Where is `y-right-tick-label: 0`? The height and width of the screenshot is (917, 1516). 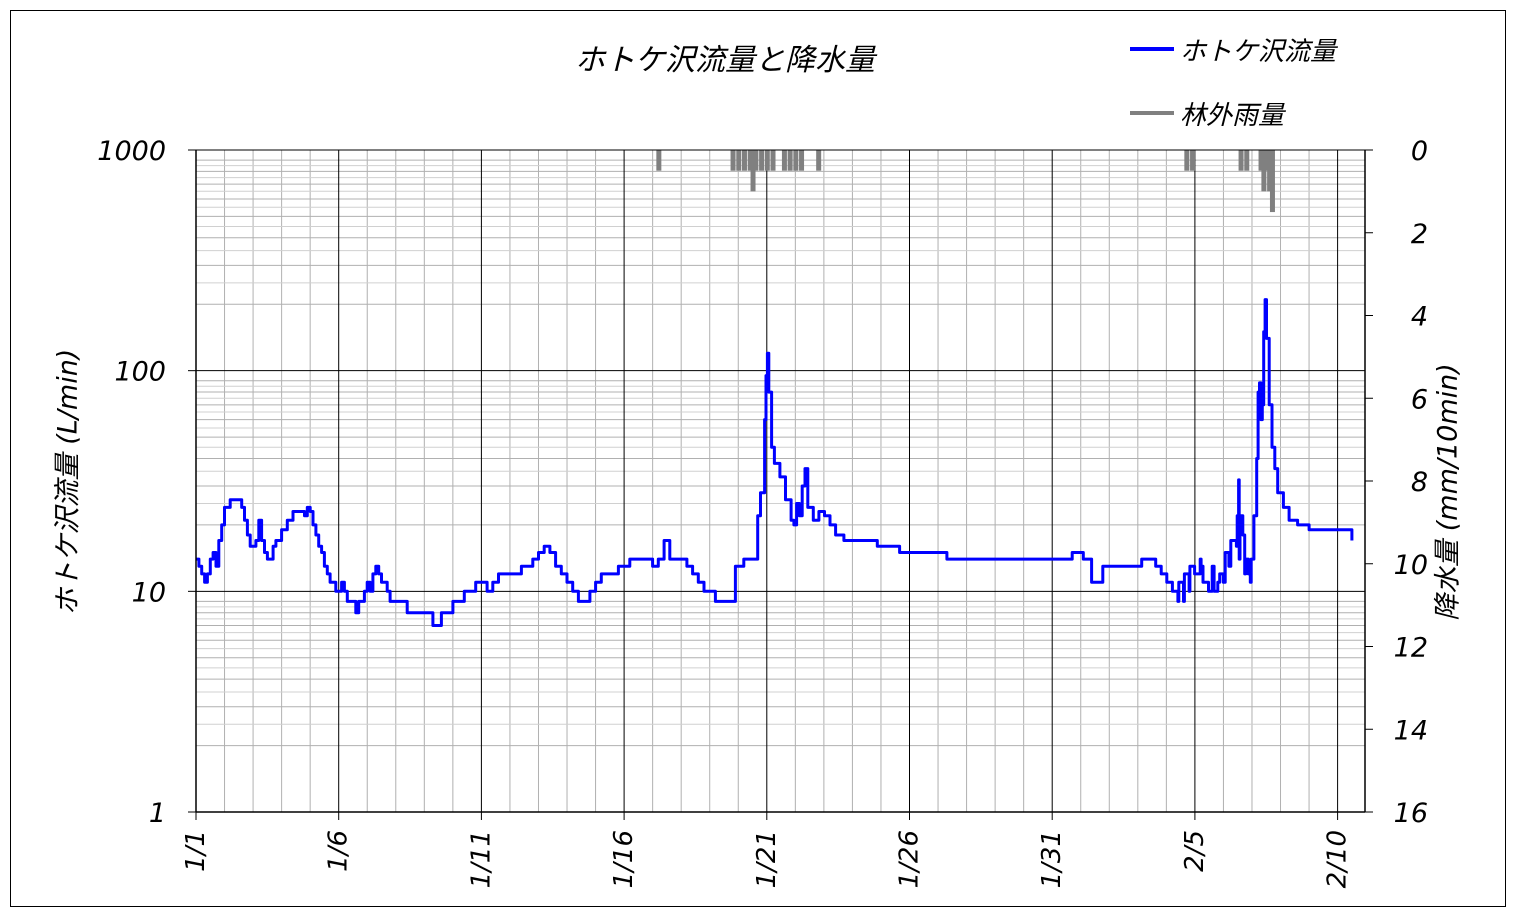
y-right-tick-label: 0 is located at coordinates (1419, 151).